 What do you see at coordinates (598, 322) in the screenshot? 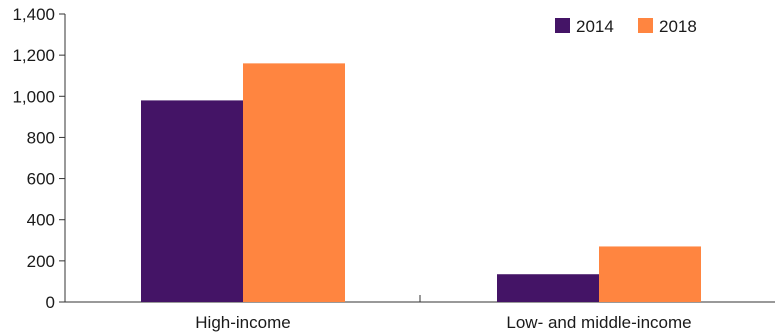
I see `x-category-label: Low- and middle-income` at bounding box center [598, 322].